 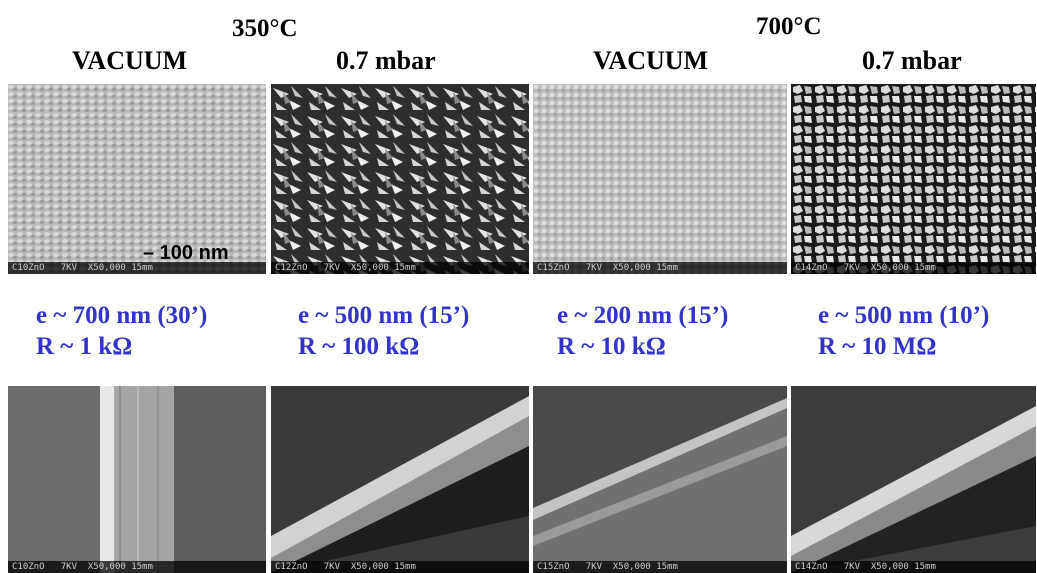 What do you see at coordinates (84, 346) in the screenshot?
I see `resistance-value: R ~ 1 kΩ` at bounding box center [84, 346].